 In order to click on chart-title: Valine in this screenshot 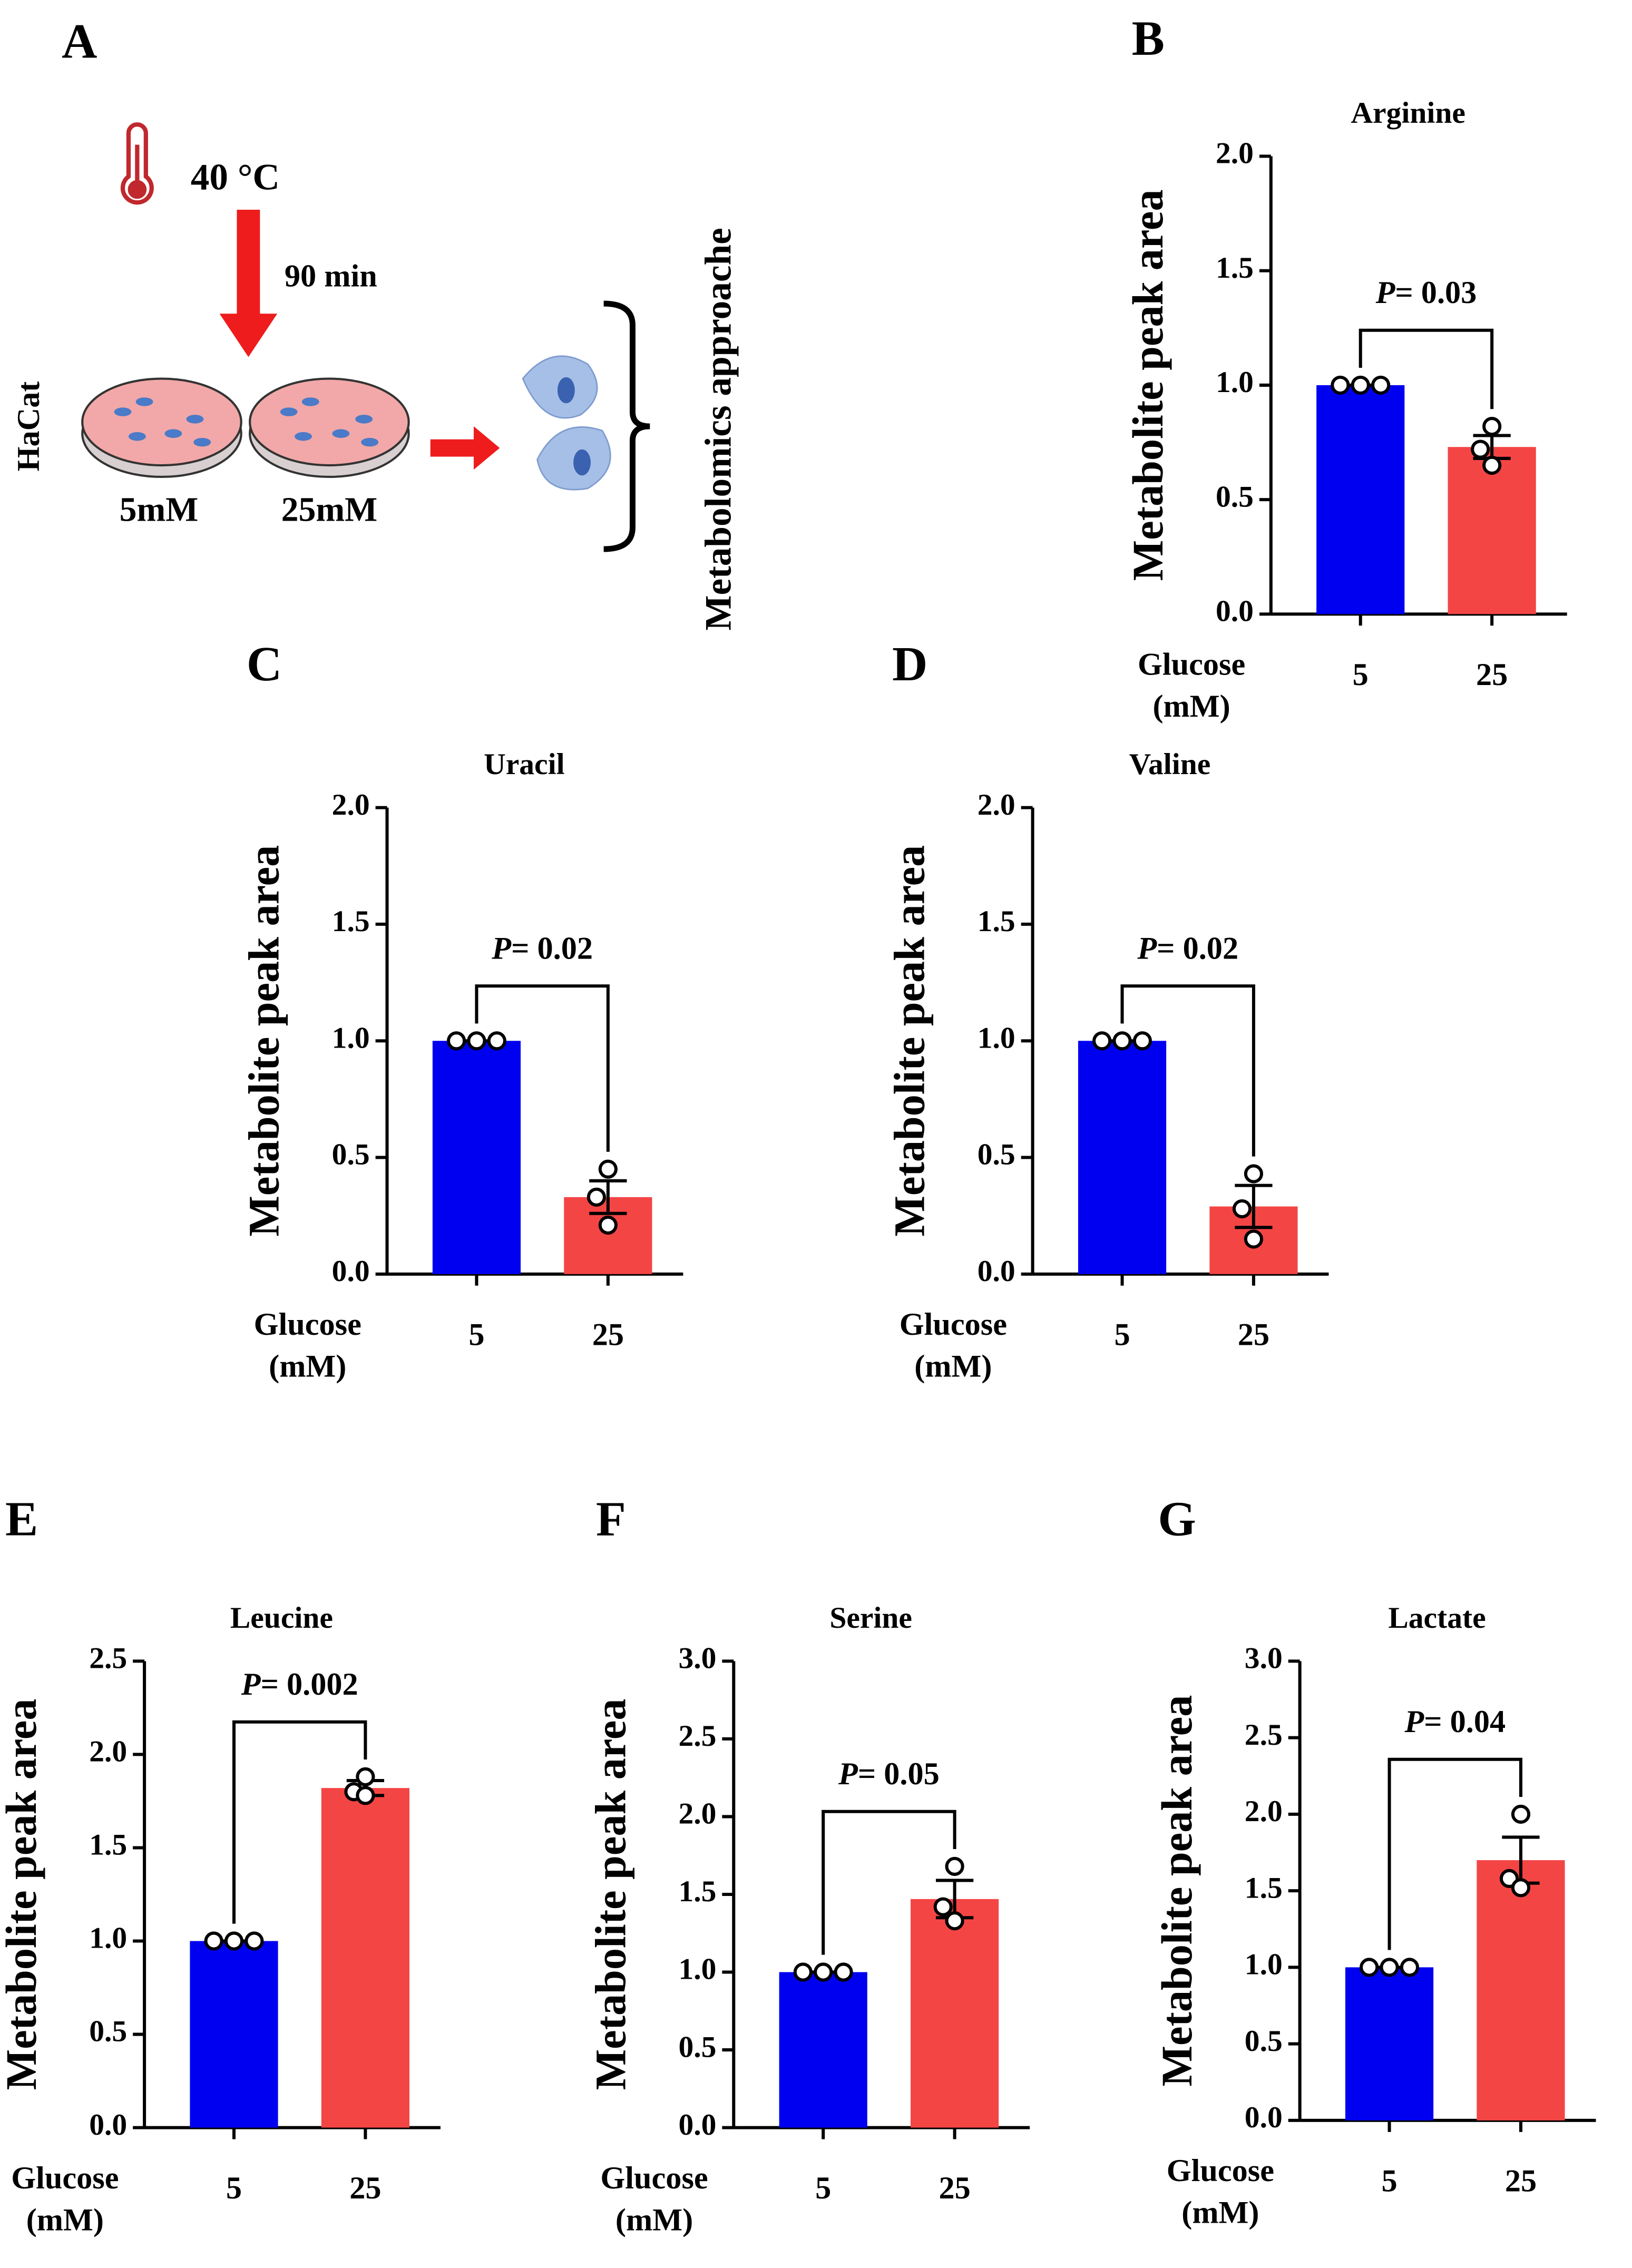, I will do `click(1170, 764)`.